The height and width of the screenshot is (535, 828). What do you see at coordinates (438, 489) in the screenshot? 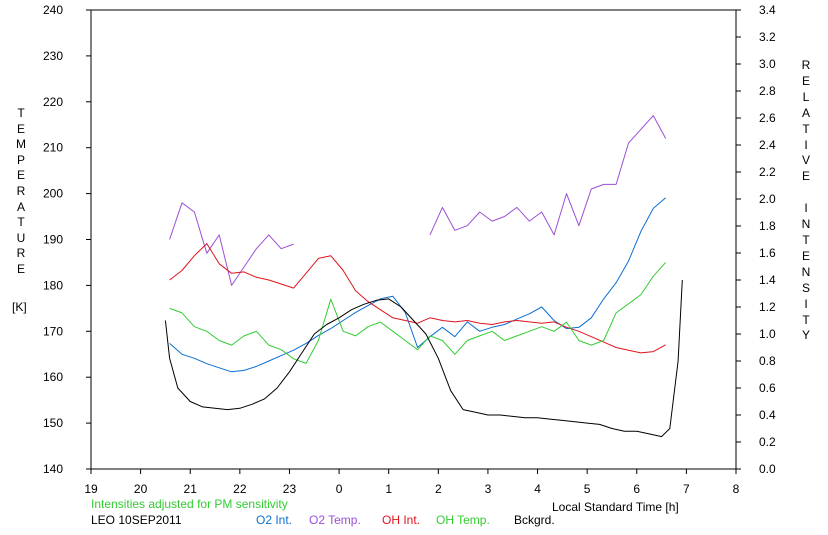
I see `x-tick-label: 2` at bounding box center [438, 489].